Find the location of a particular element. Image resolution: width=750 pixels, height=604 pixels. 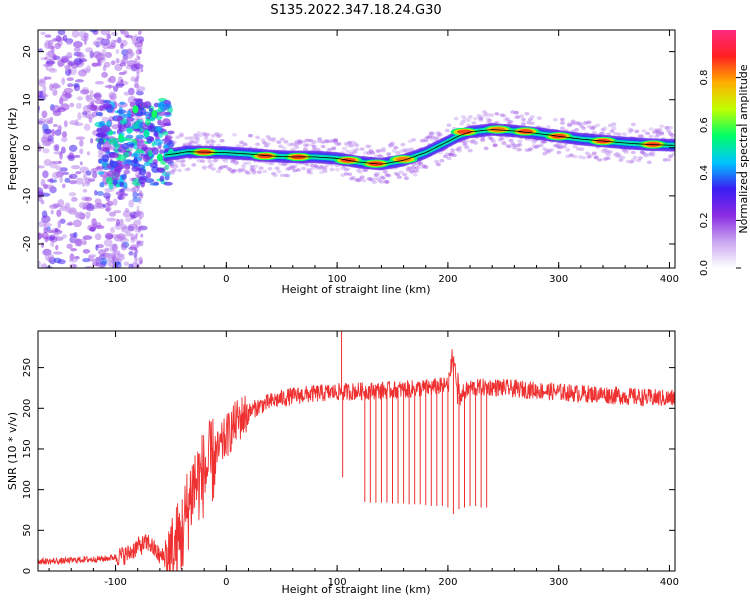

spectrogram-x-tick-label: 400 is located at coordinates (669, 279).